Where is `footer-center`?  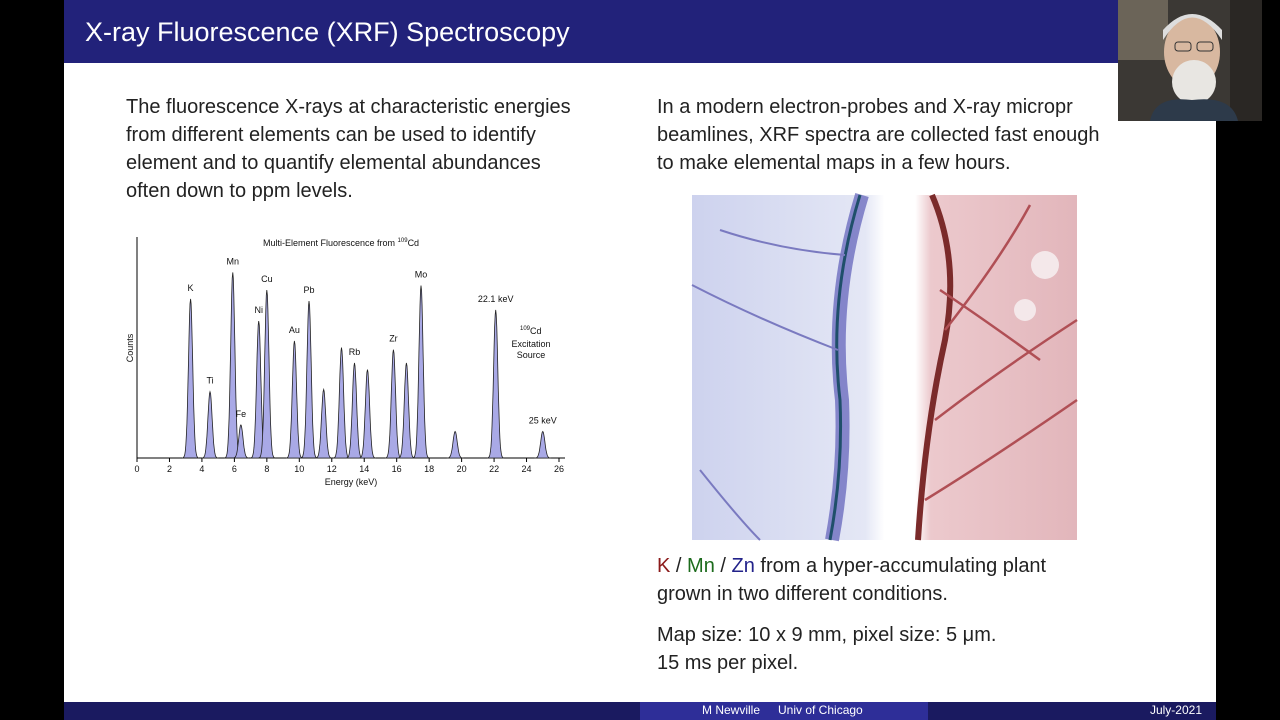
footer-center is located at coordinates (784, 711).